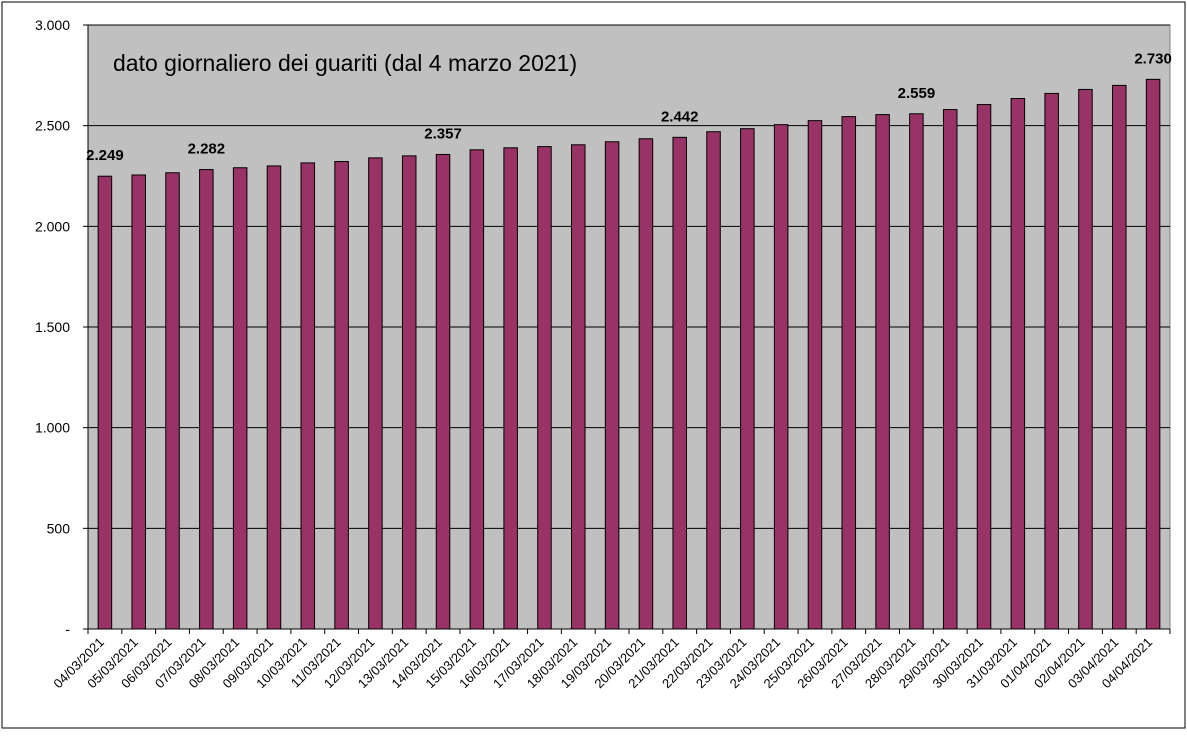 The width and height of the screenshot is (1187, 737). I want to click on y-tick-label: 1.500, so click(52, 327).